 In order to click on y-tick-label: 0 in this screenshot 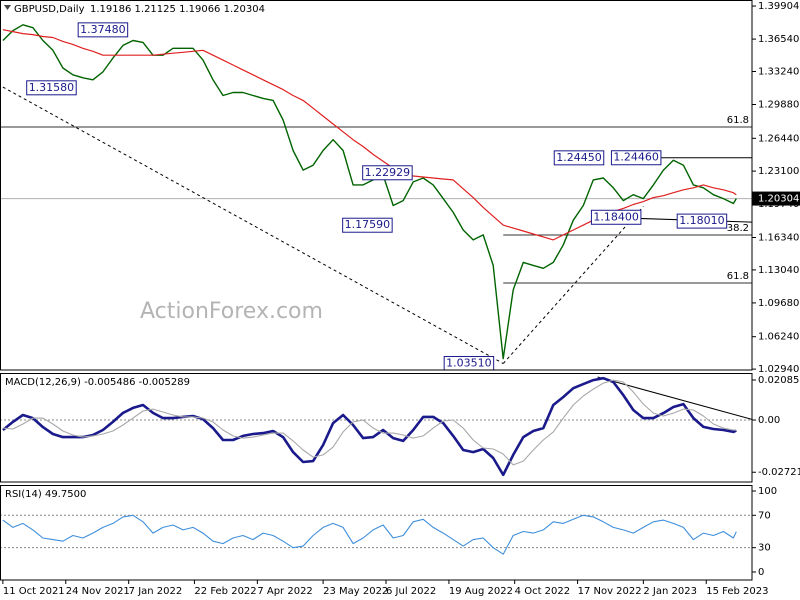, I will do `click(761, 572)`.